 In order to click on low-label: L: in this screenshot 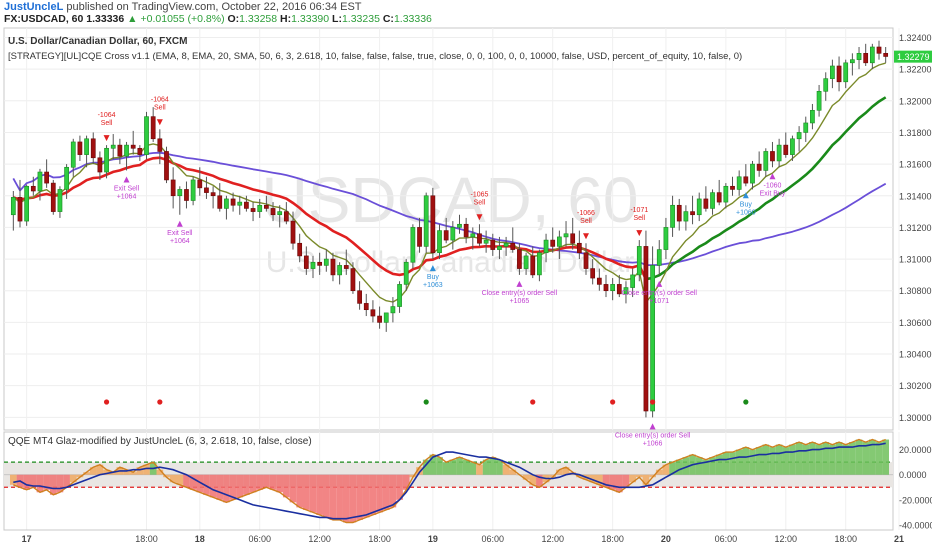, I will do `click(337, 19)`.